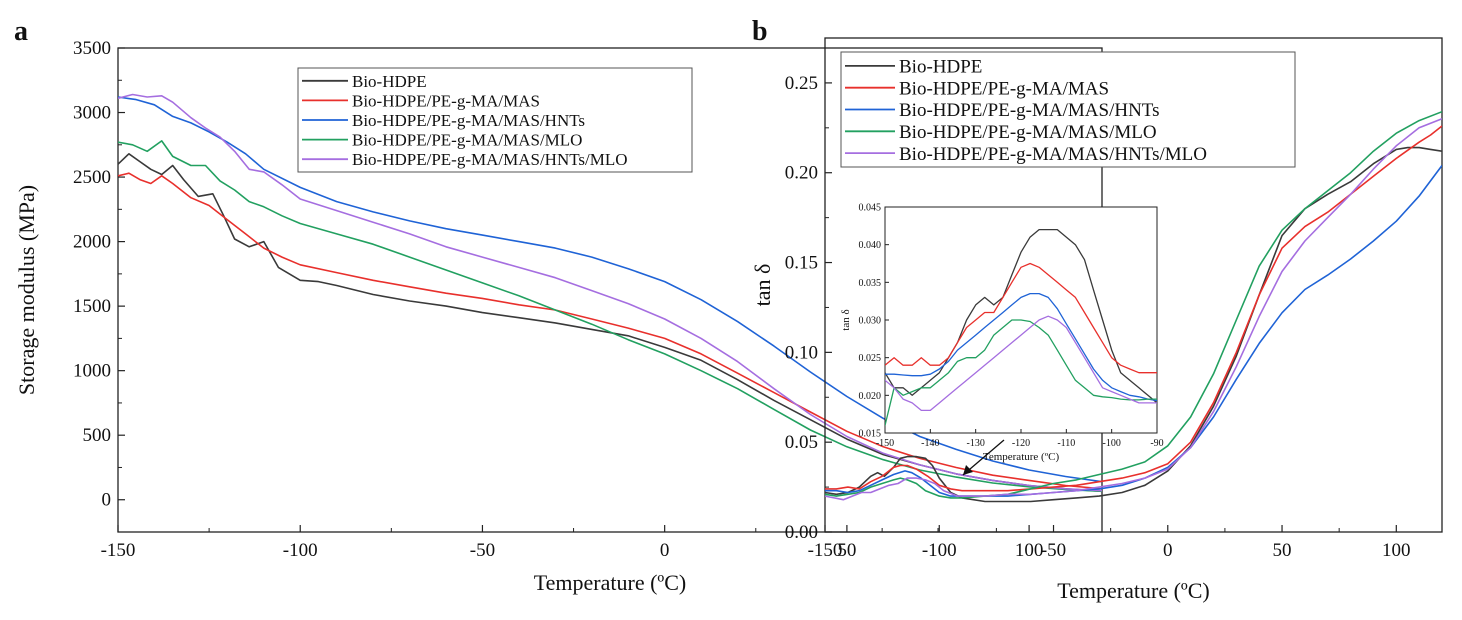 The image size is (1462, 620). What do you see at coordinates (26, 290) in the screenshot?
I see `y-axis-label: Storage modulus (MPa)` at bounding box center [26, 290].